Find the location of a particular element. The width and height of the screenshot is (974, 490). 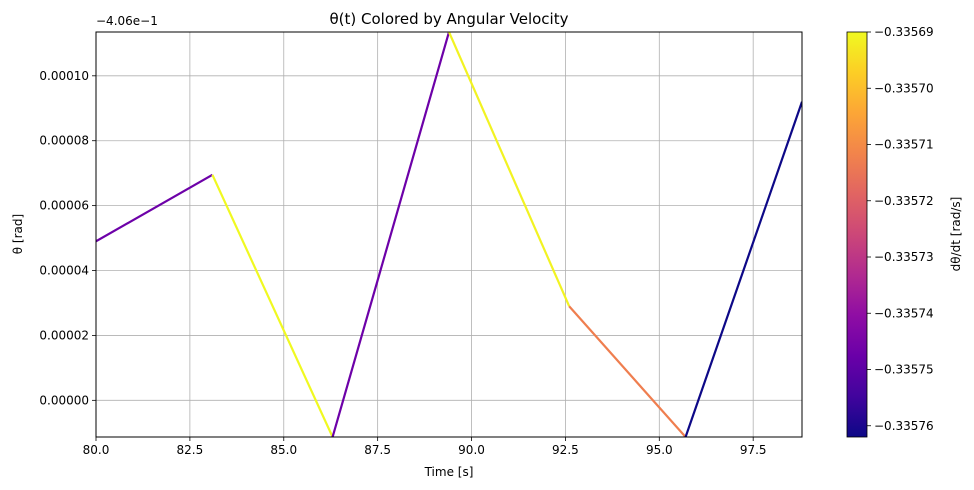

y-tick-label: 0.00000 is located at coordinates (64, 400).